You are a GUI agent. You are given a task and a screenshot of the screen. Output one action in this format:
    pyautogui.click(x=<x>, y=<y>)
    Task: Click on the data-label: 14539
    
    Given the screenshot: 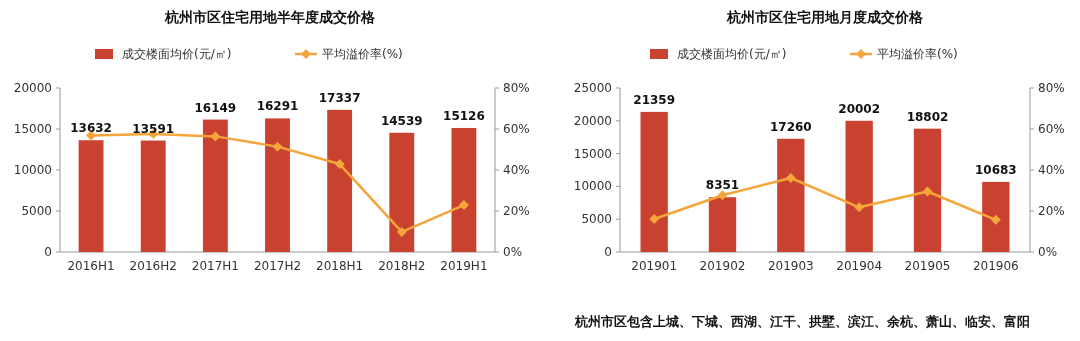 What is the action you would take?
    pyautogui.click(x=401, y=120)
    